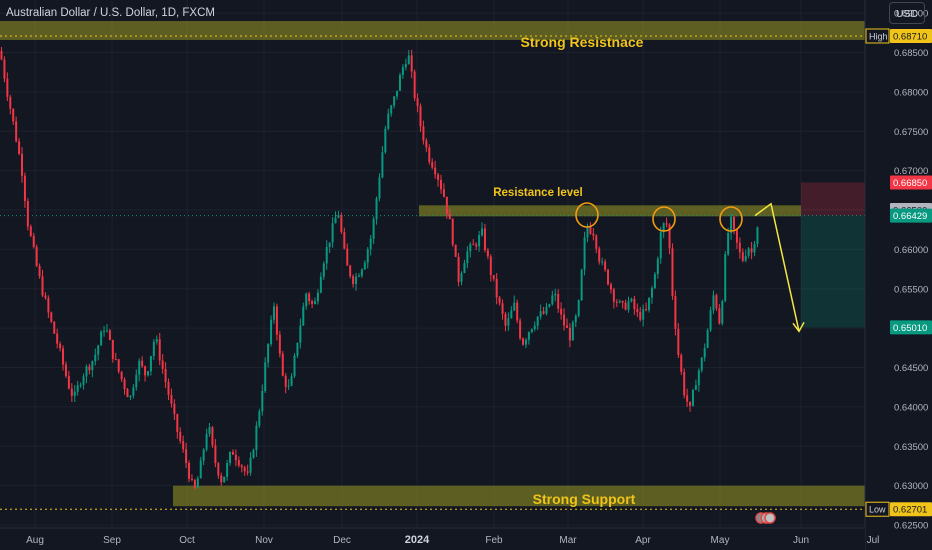  Describe the element at coordinates (911, 182) in the screenshot. I see `price-label-stop` at that location.